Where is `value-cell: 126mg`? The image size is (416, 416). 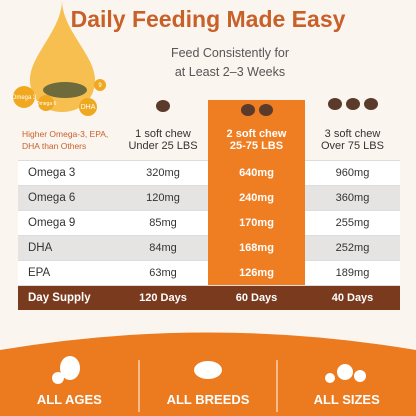
value-cell: 126mg is located at coordinates (256, 272).